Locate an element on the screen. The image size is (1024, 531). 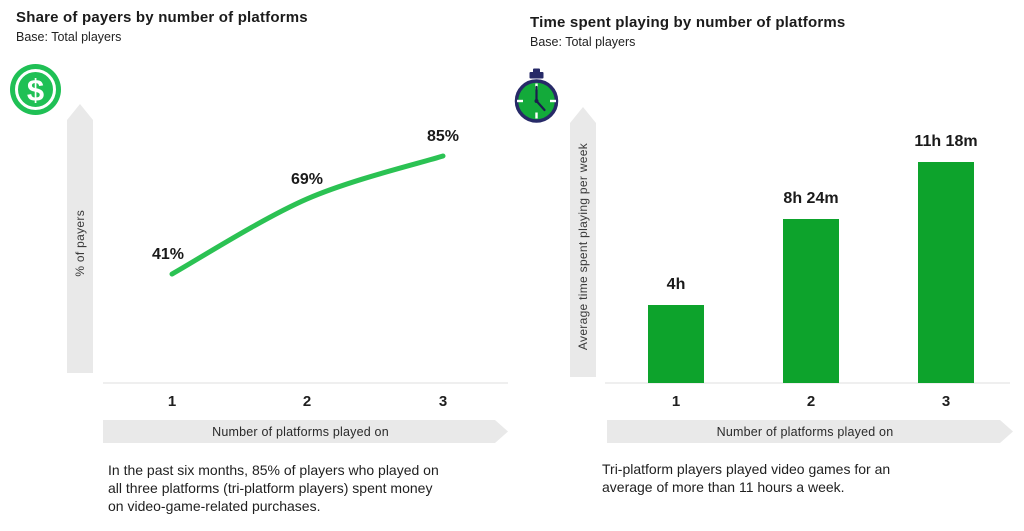
caption-line: average of more than 11 hours a week. is located at coordinates (723, 487).